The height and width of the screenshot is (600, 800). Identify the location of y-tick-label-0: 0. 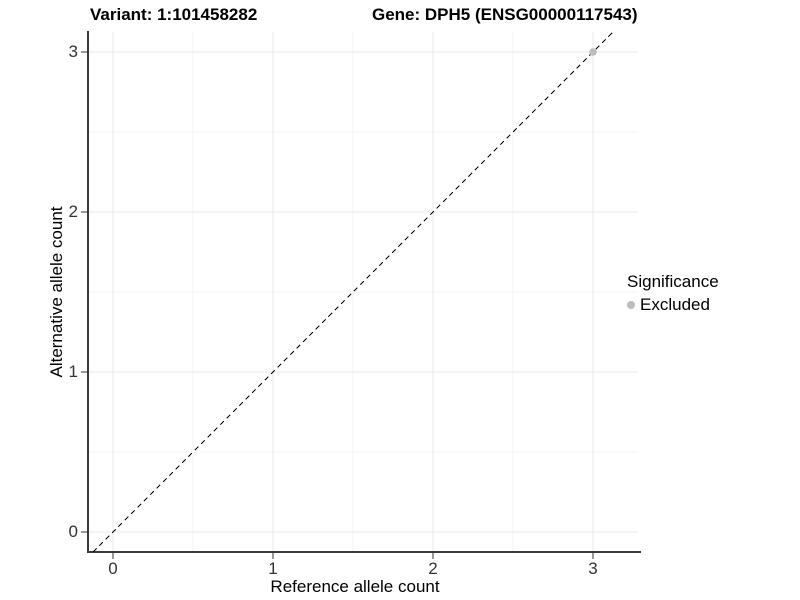
(73, 531).